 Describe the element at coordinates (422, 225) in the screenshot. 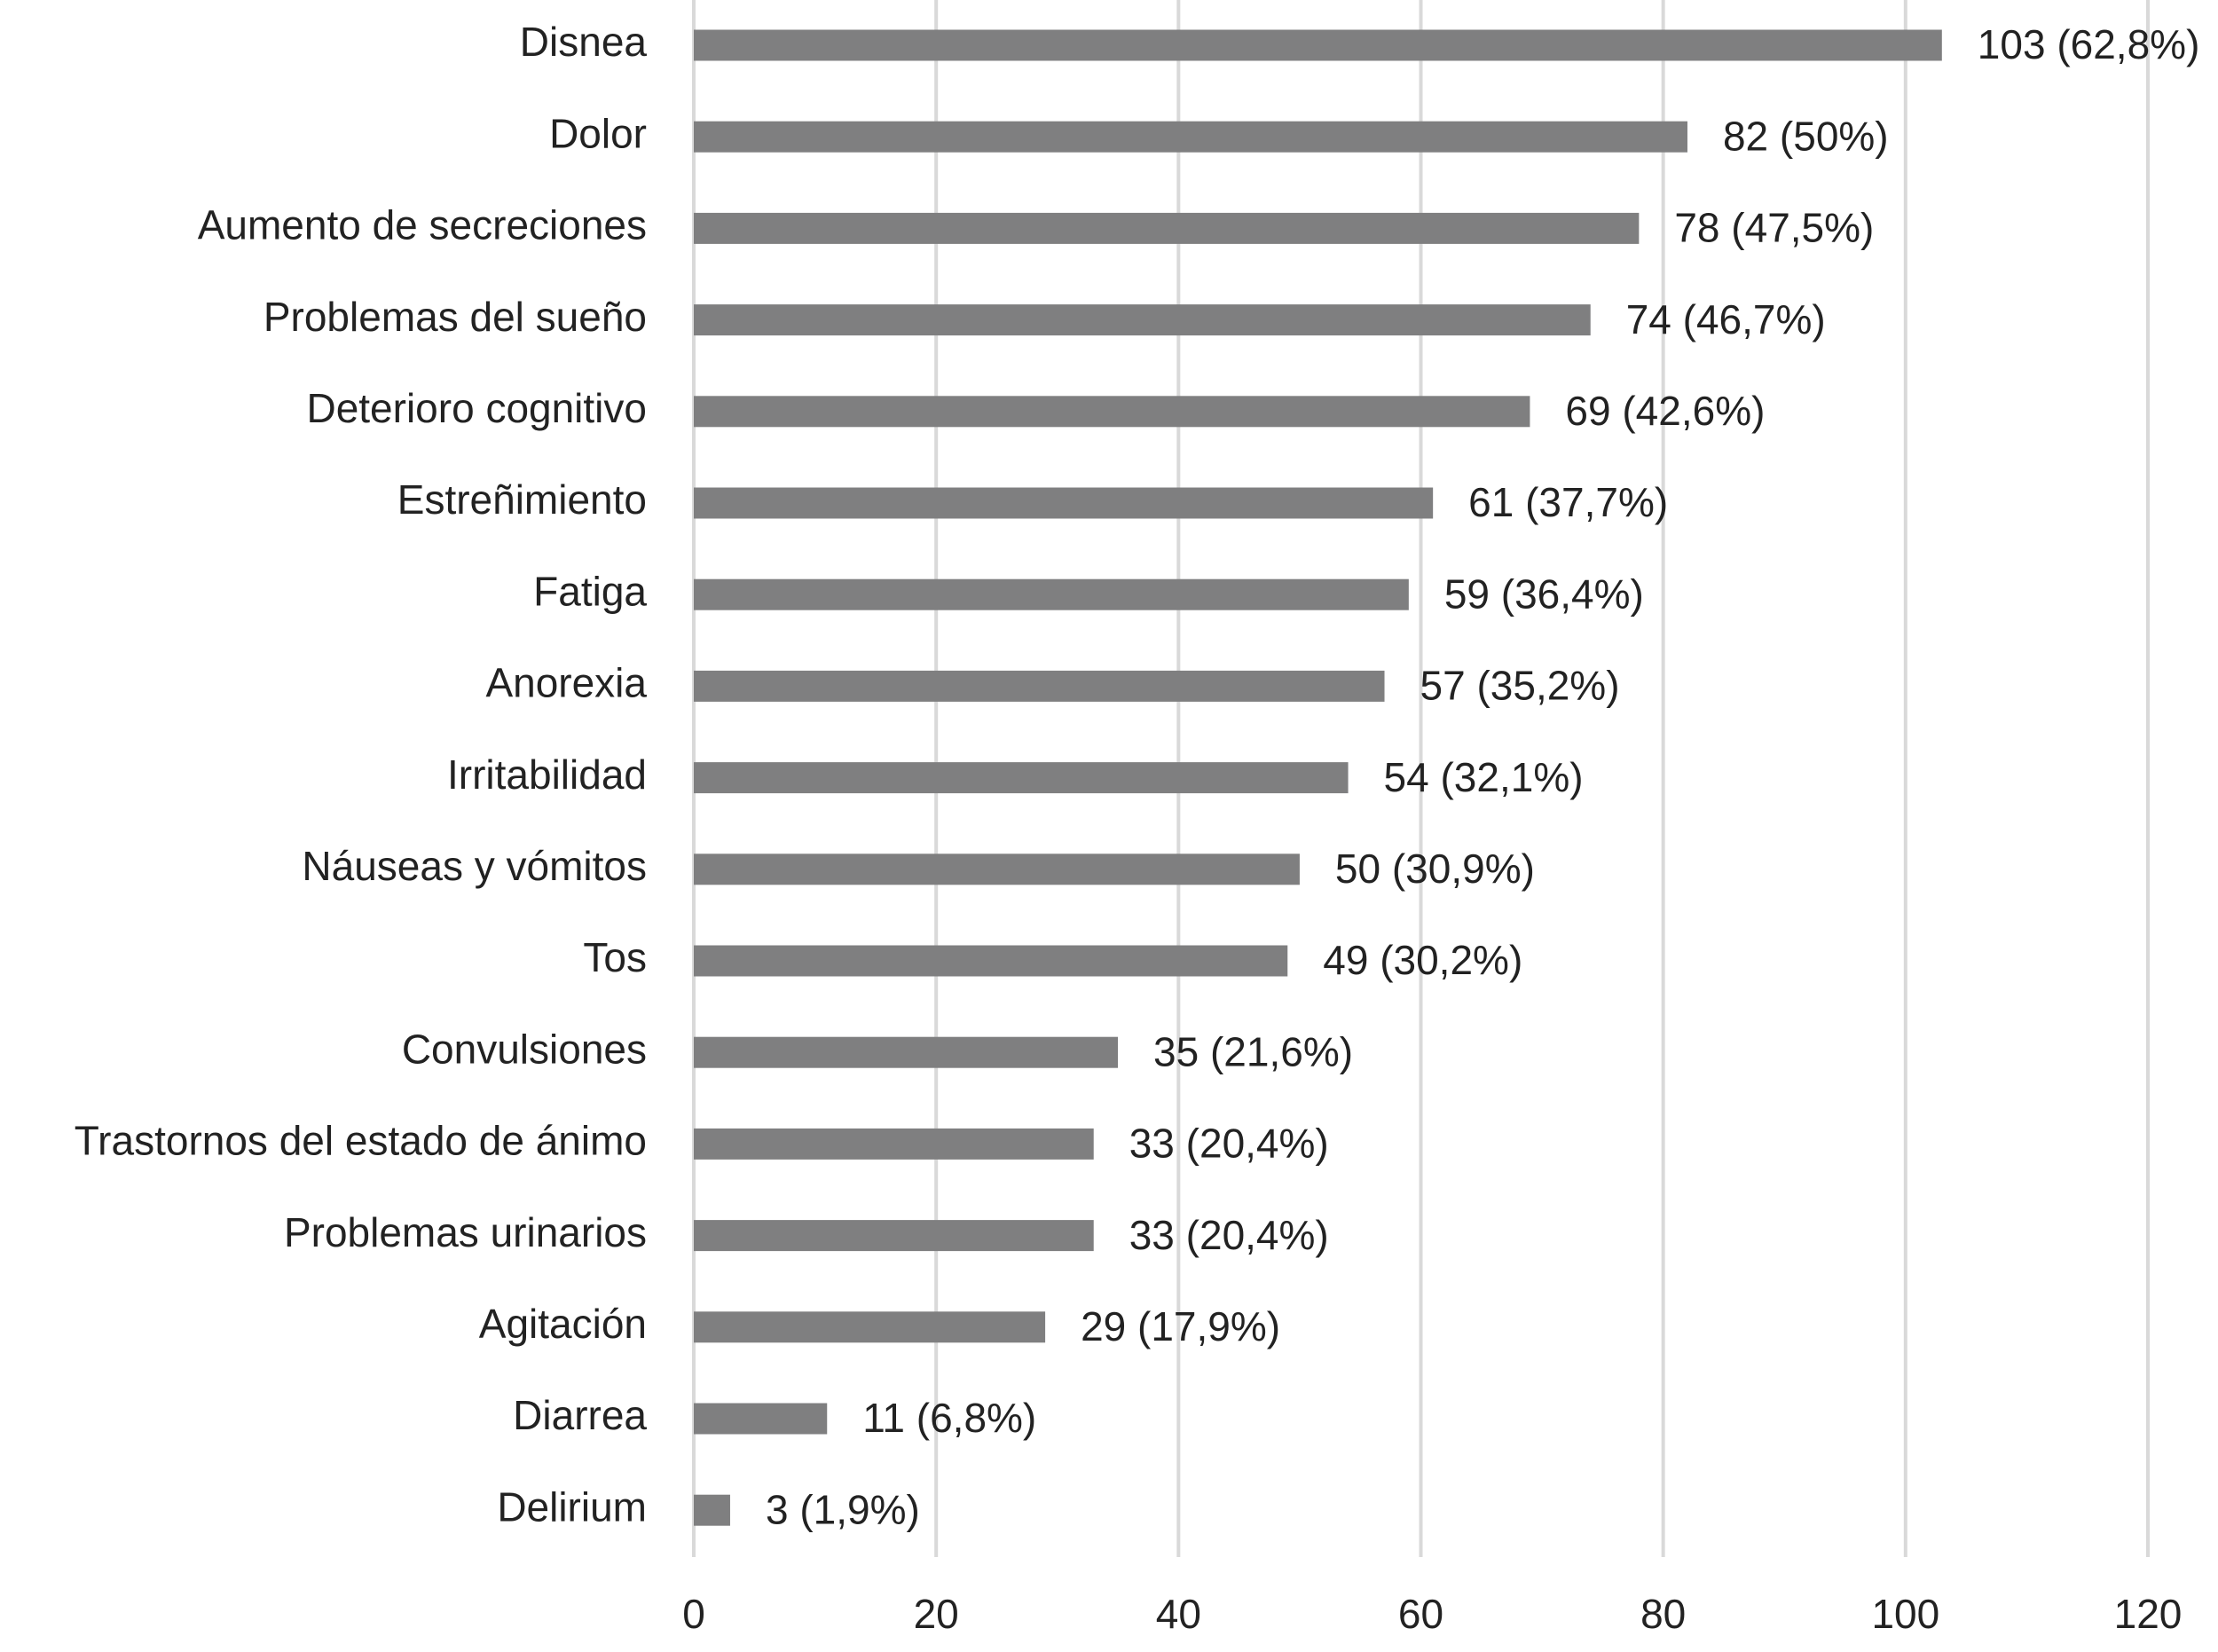

I see `y-tick-label: Aumento de secreciones` at that location.